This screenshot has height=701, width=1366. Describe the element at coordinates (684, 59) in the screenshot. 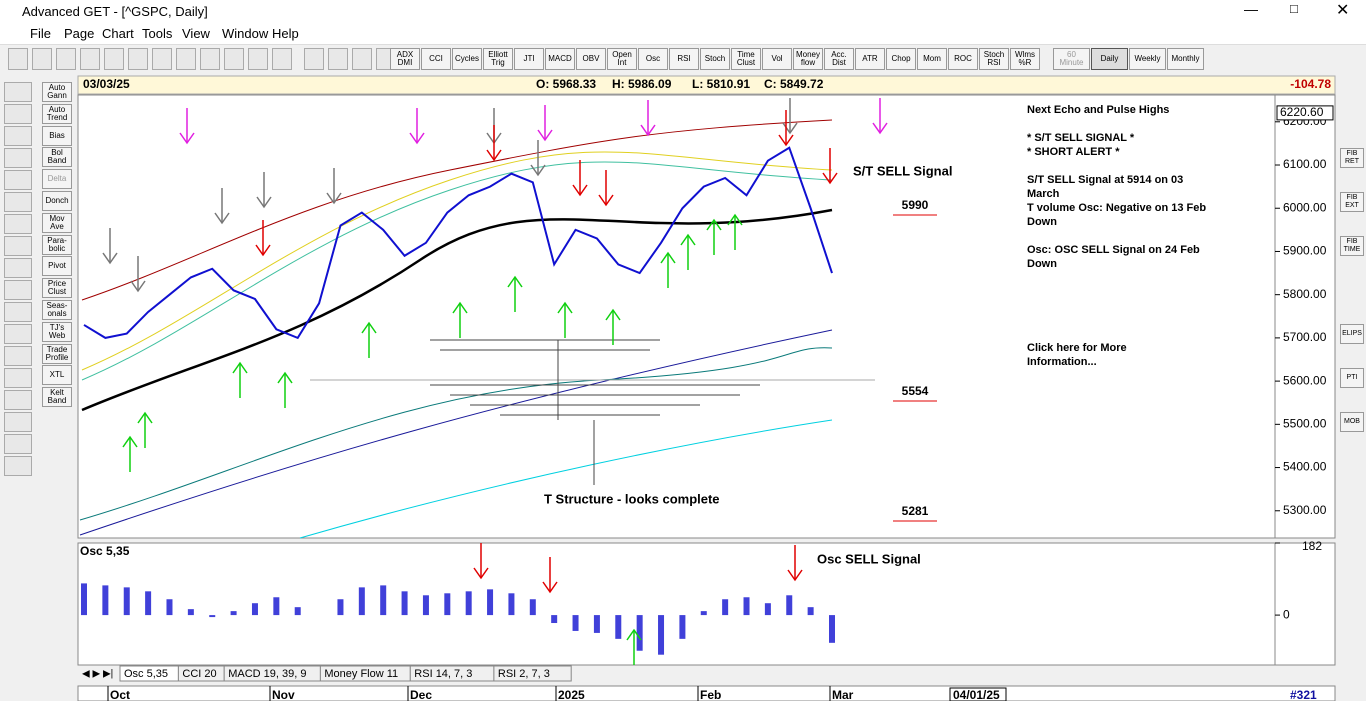

I see `tool-button: RSI` at that location.